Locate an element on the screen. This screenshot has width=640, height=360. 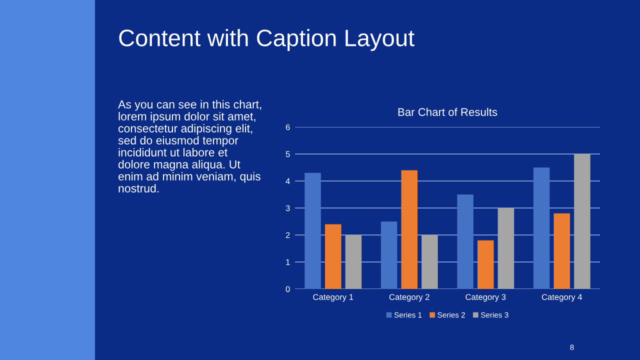
x-tick-label: Category 1 is located at coordinates (333, 298).